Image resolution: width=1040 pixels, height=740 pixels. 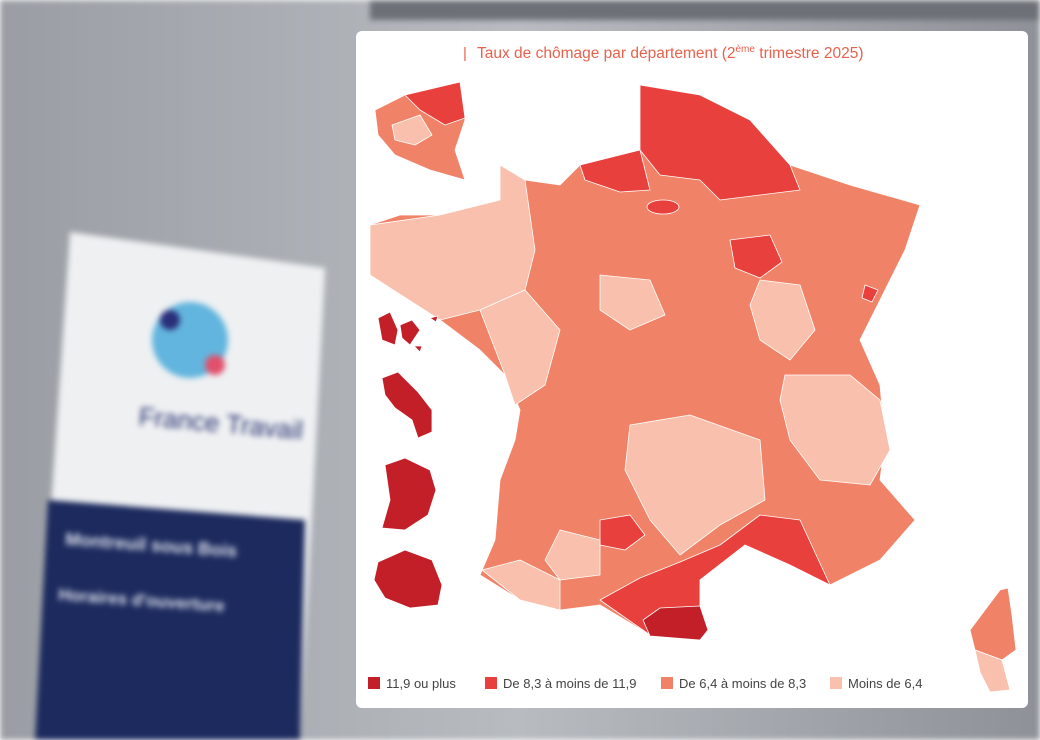 I want to click on sign-panel, so click(x=170, y=620).